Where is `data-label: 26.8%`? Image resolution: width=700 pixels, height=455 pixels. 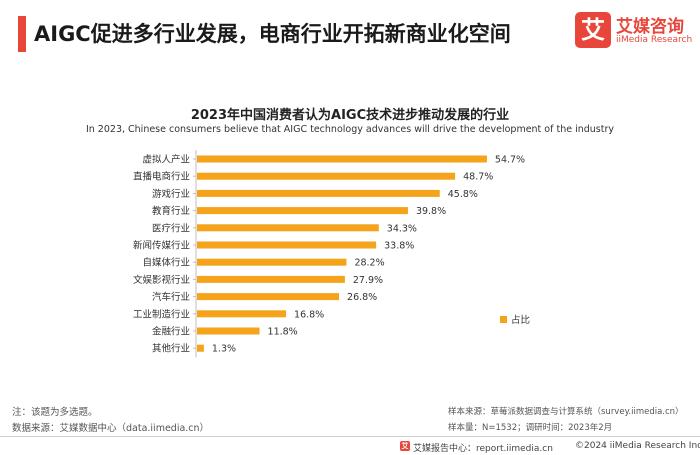
data-label: 26.8% is located at coordinates (362, 297).